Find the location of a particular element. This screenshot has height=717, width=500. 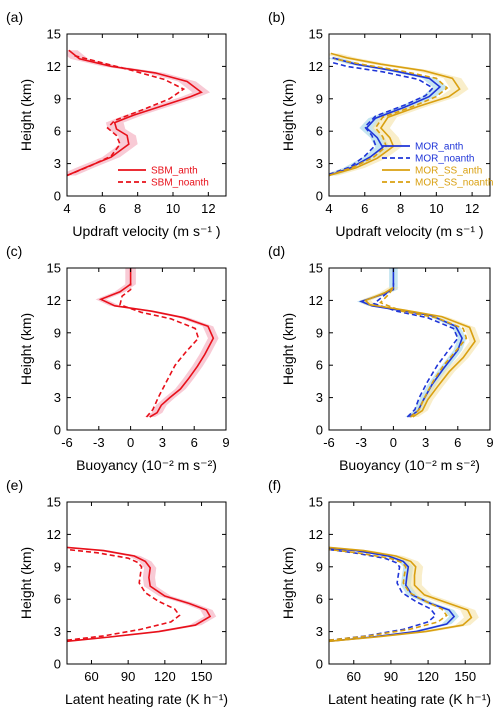

legend-label: SBM_noanth is located at coordinates (180, 183).